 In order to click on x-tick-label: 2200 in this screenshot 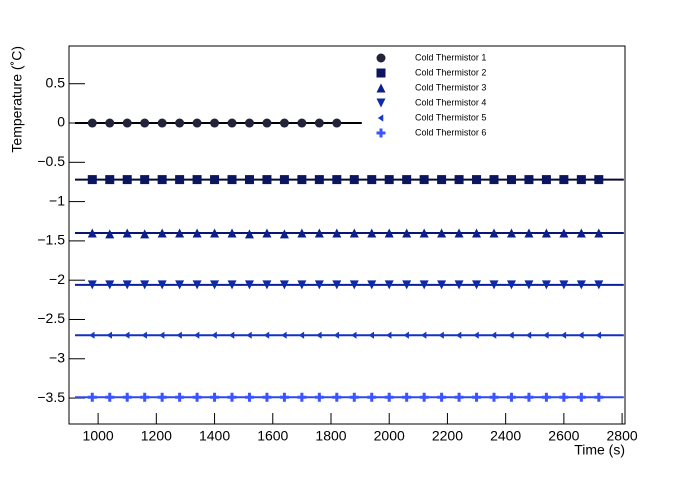, I will do `click(447, 436)`.